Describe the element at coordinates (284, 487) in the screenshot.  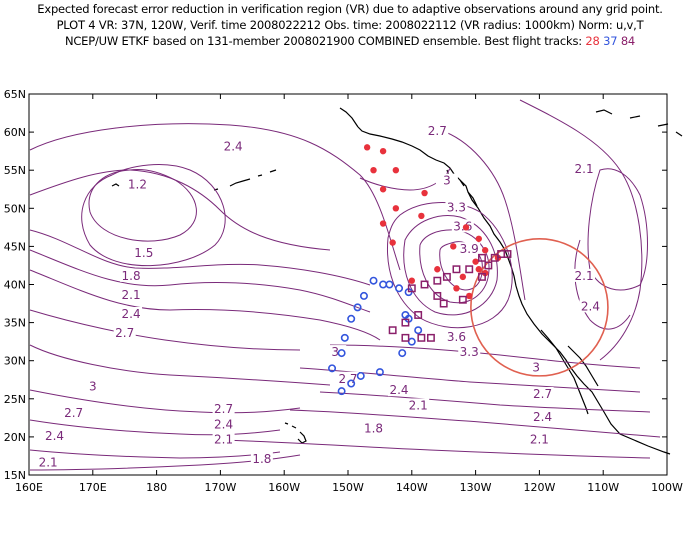
I see `lon-label: 160W` at that location.